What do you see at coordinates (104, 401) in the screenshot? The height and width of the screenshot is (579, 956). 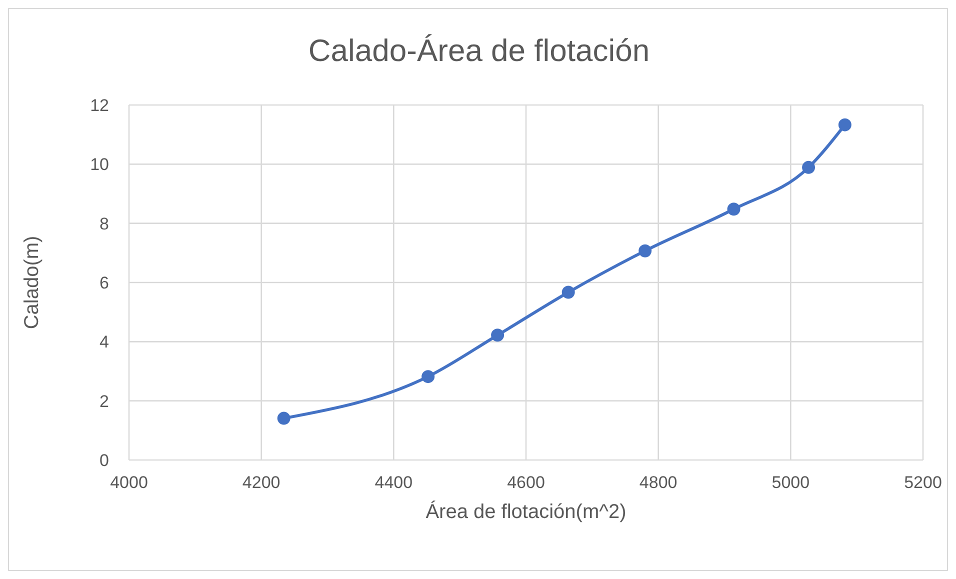 I see `y-tick-label: 2` at bounding box center [104, 401].